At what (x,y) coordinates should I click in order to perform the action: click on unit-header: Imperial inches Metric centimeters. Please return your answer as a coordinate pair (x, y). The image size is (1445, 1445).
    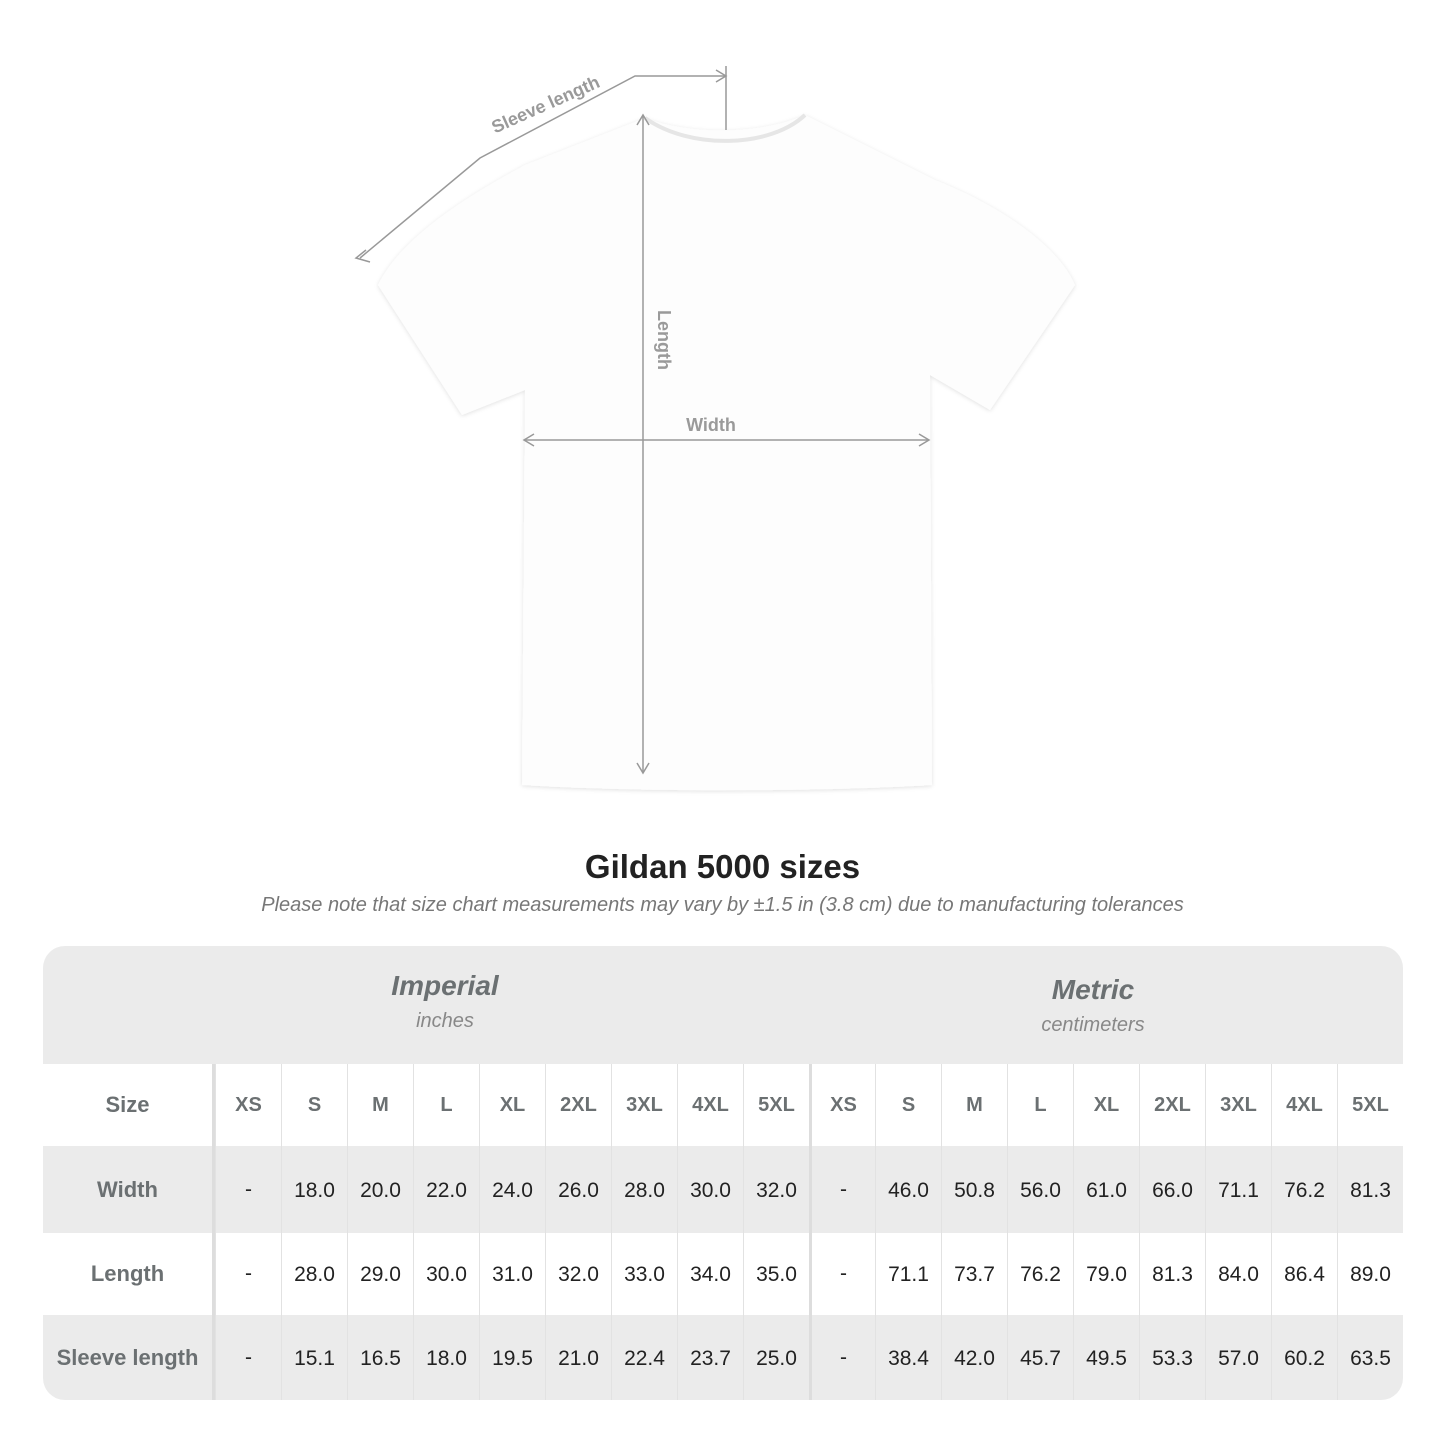
    Looking at the image, I should click on (723, 1005).